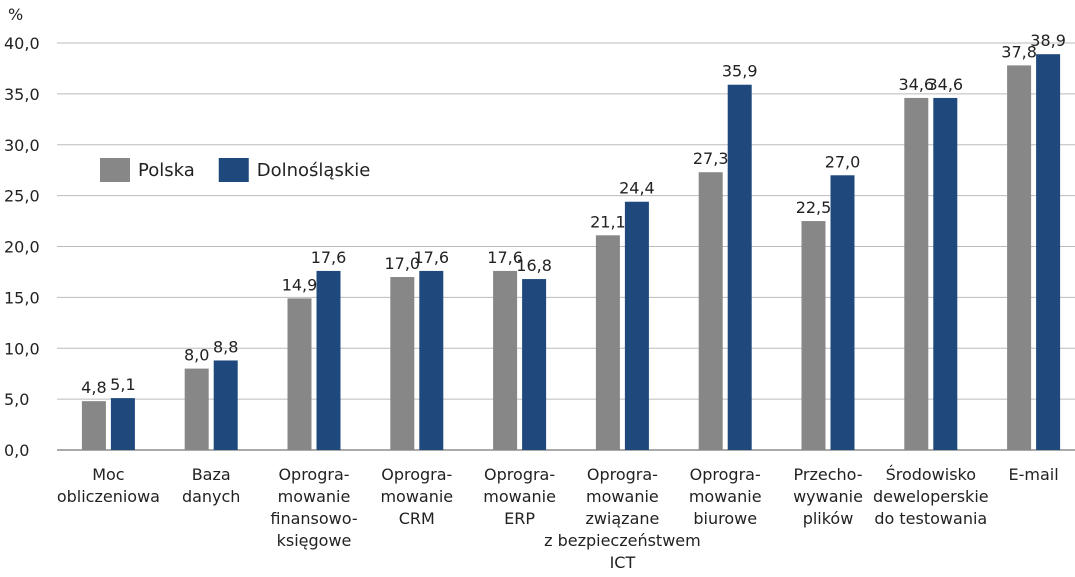  What do you see at coordinates (16, 399) in the screenshot?
I see `y-tick-label: 5,0` at bounding box center [16, 399].